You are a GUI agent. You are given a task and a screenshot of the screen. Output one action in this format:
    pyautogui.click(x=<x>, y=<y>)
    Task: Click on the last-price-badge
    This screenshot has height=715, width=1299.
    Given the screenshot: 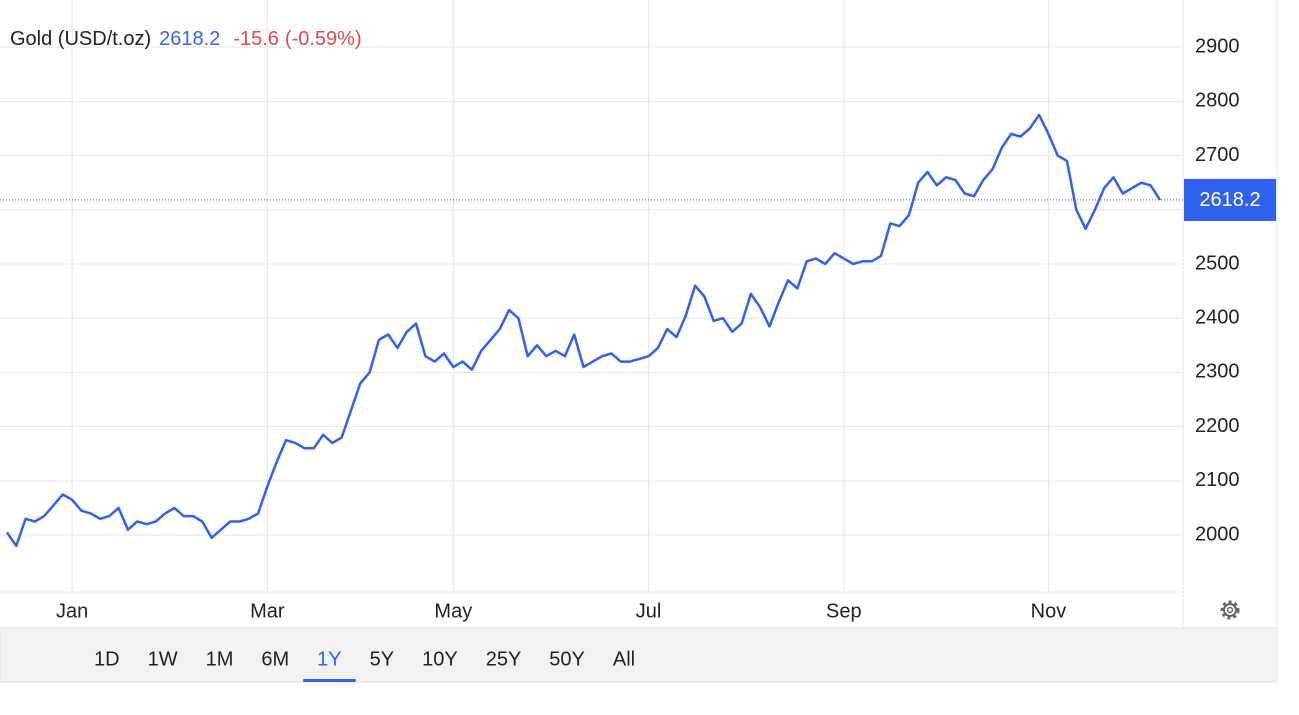 What is the action you would take?
    pyautogui.click(x=1230, y=199)
    